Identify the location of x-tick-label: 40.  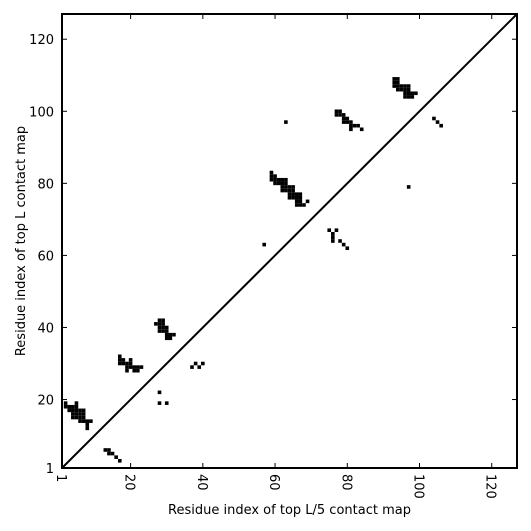
(201, 482).